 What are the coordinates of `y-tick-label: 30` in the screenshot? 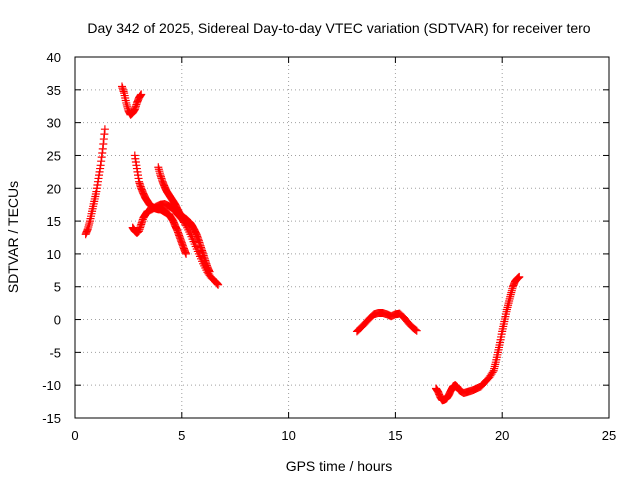 It's located at (54, 123).